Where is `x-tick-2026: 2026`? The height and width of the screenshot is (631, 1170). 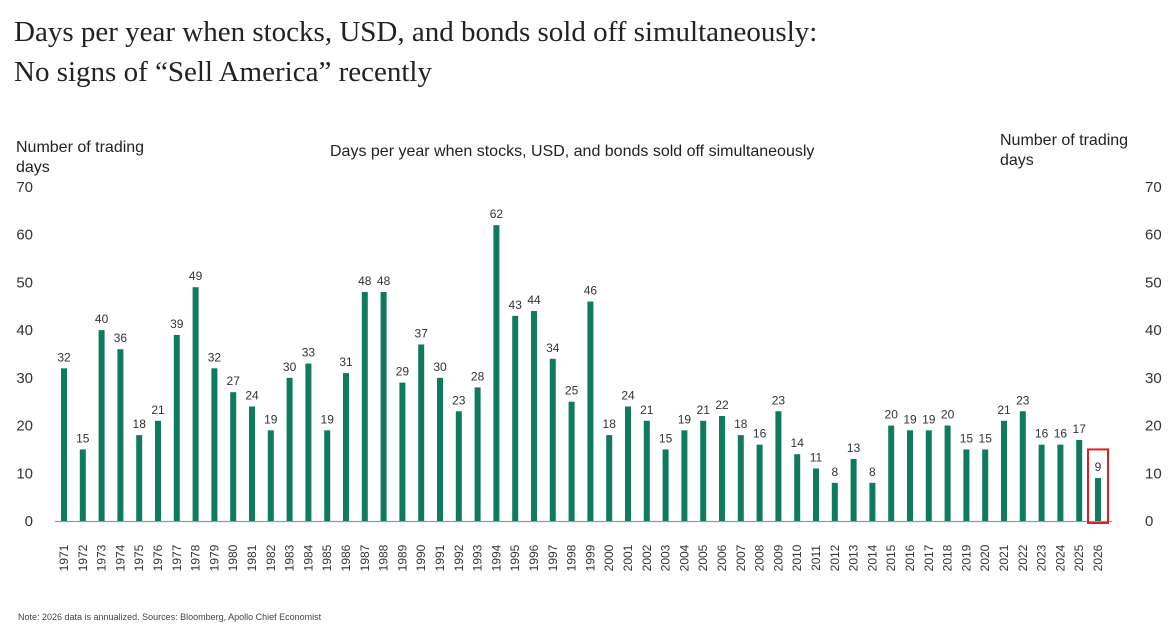
x-tick-2026: 2026 is located at coordinates (1098, 557).